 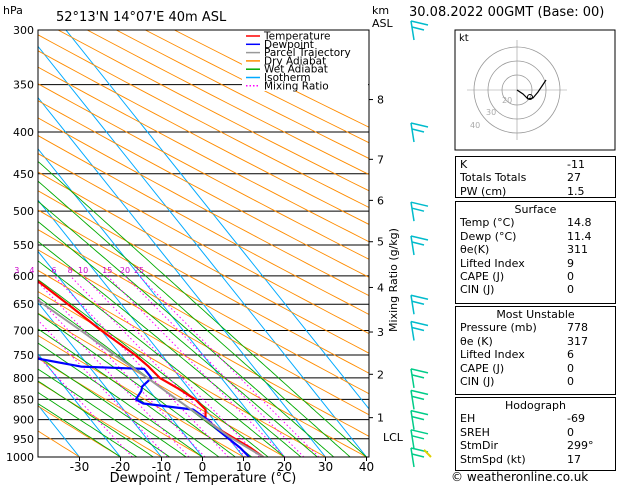 What do you see at coordinates (535, 164) in the screenshot?
I see `index-row: K -11` at bounding box center [535, 164].